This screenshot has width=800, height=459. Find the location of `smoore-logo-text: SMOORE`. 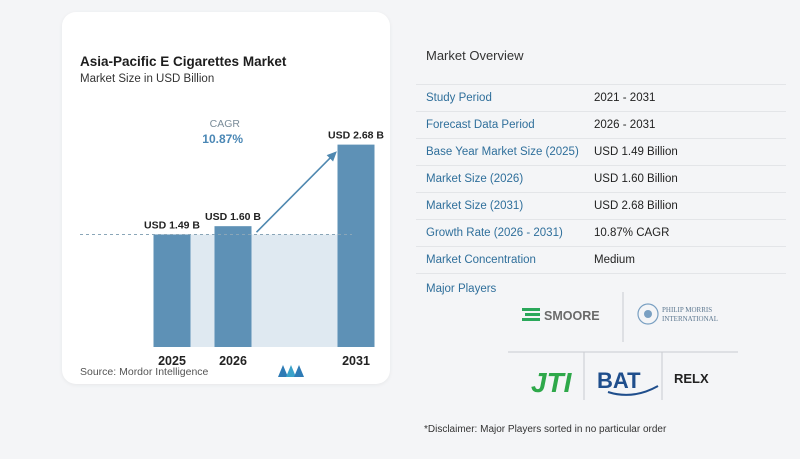

smoore-logo-text: SMOORE is located at coordinates (572, 316).